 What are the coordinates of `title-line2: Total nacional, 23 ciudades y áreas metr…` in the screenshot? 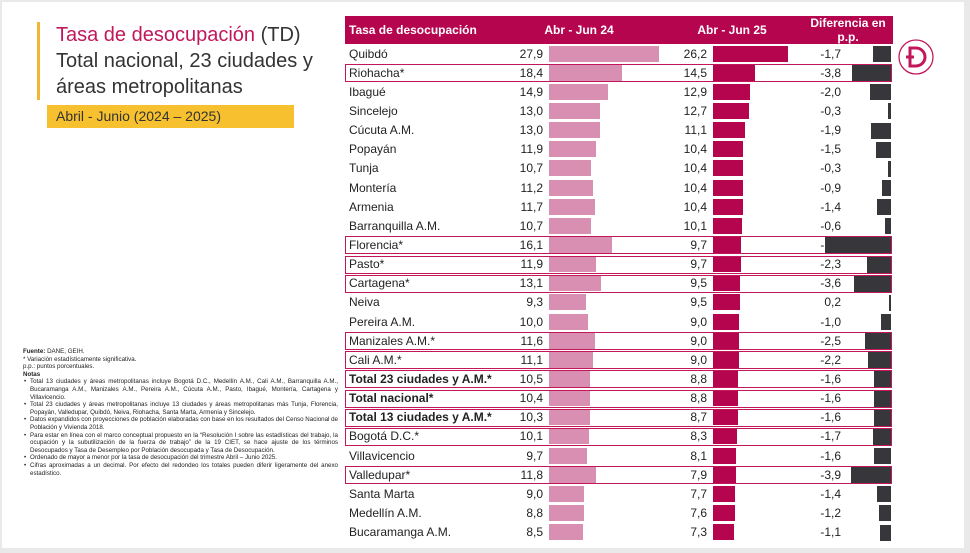 It's located at (184, 74).